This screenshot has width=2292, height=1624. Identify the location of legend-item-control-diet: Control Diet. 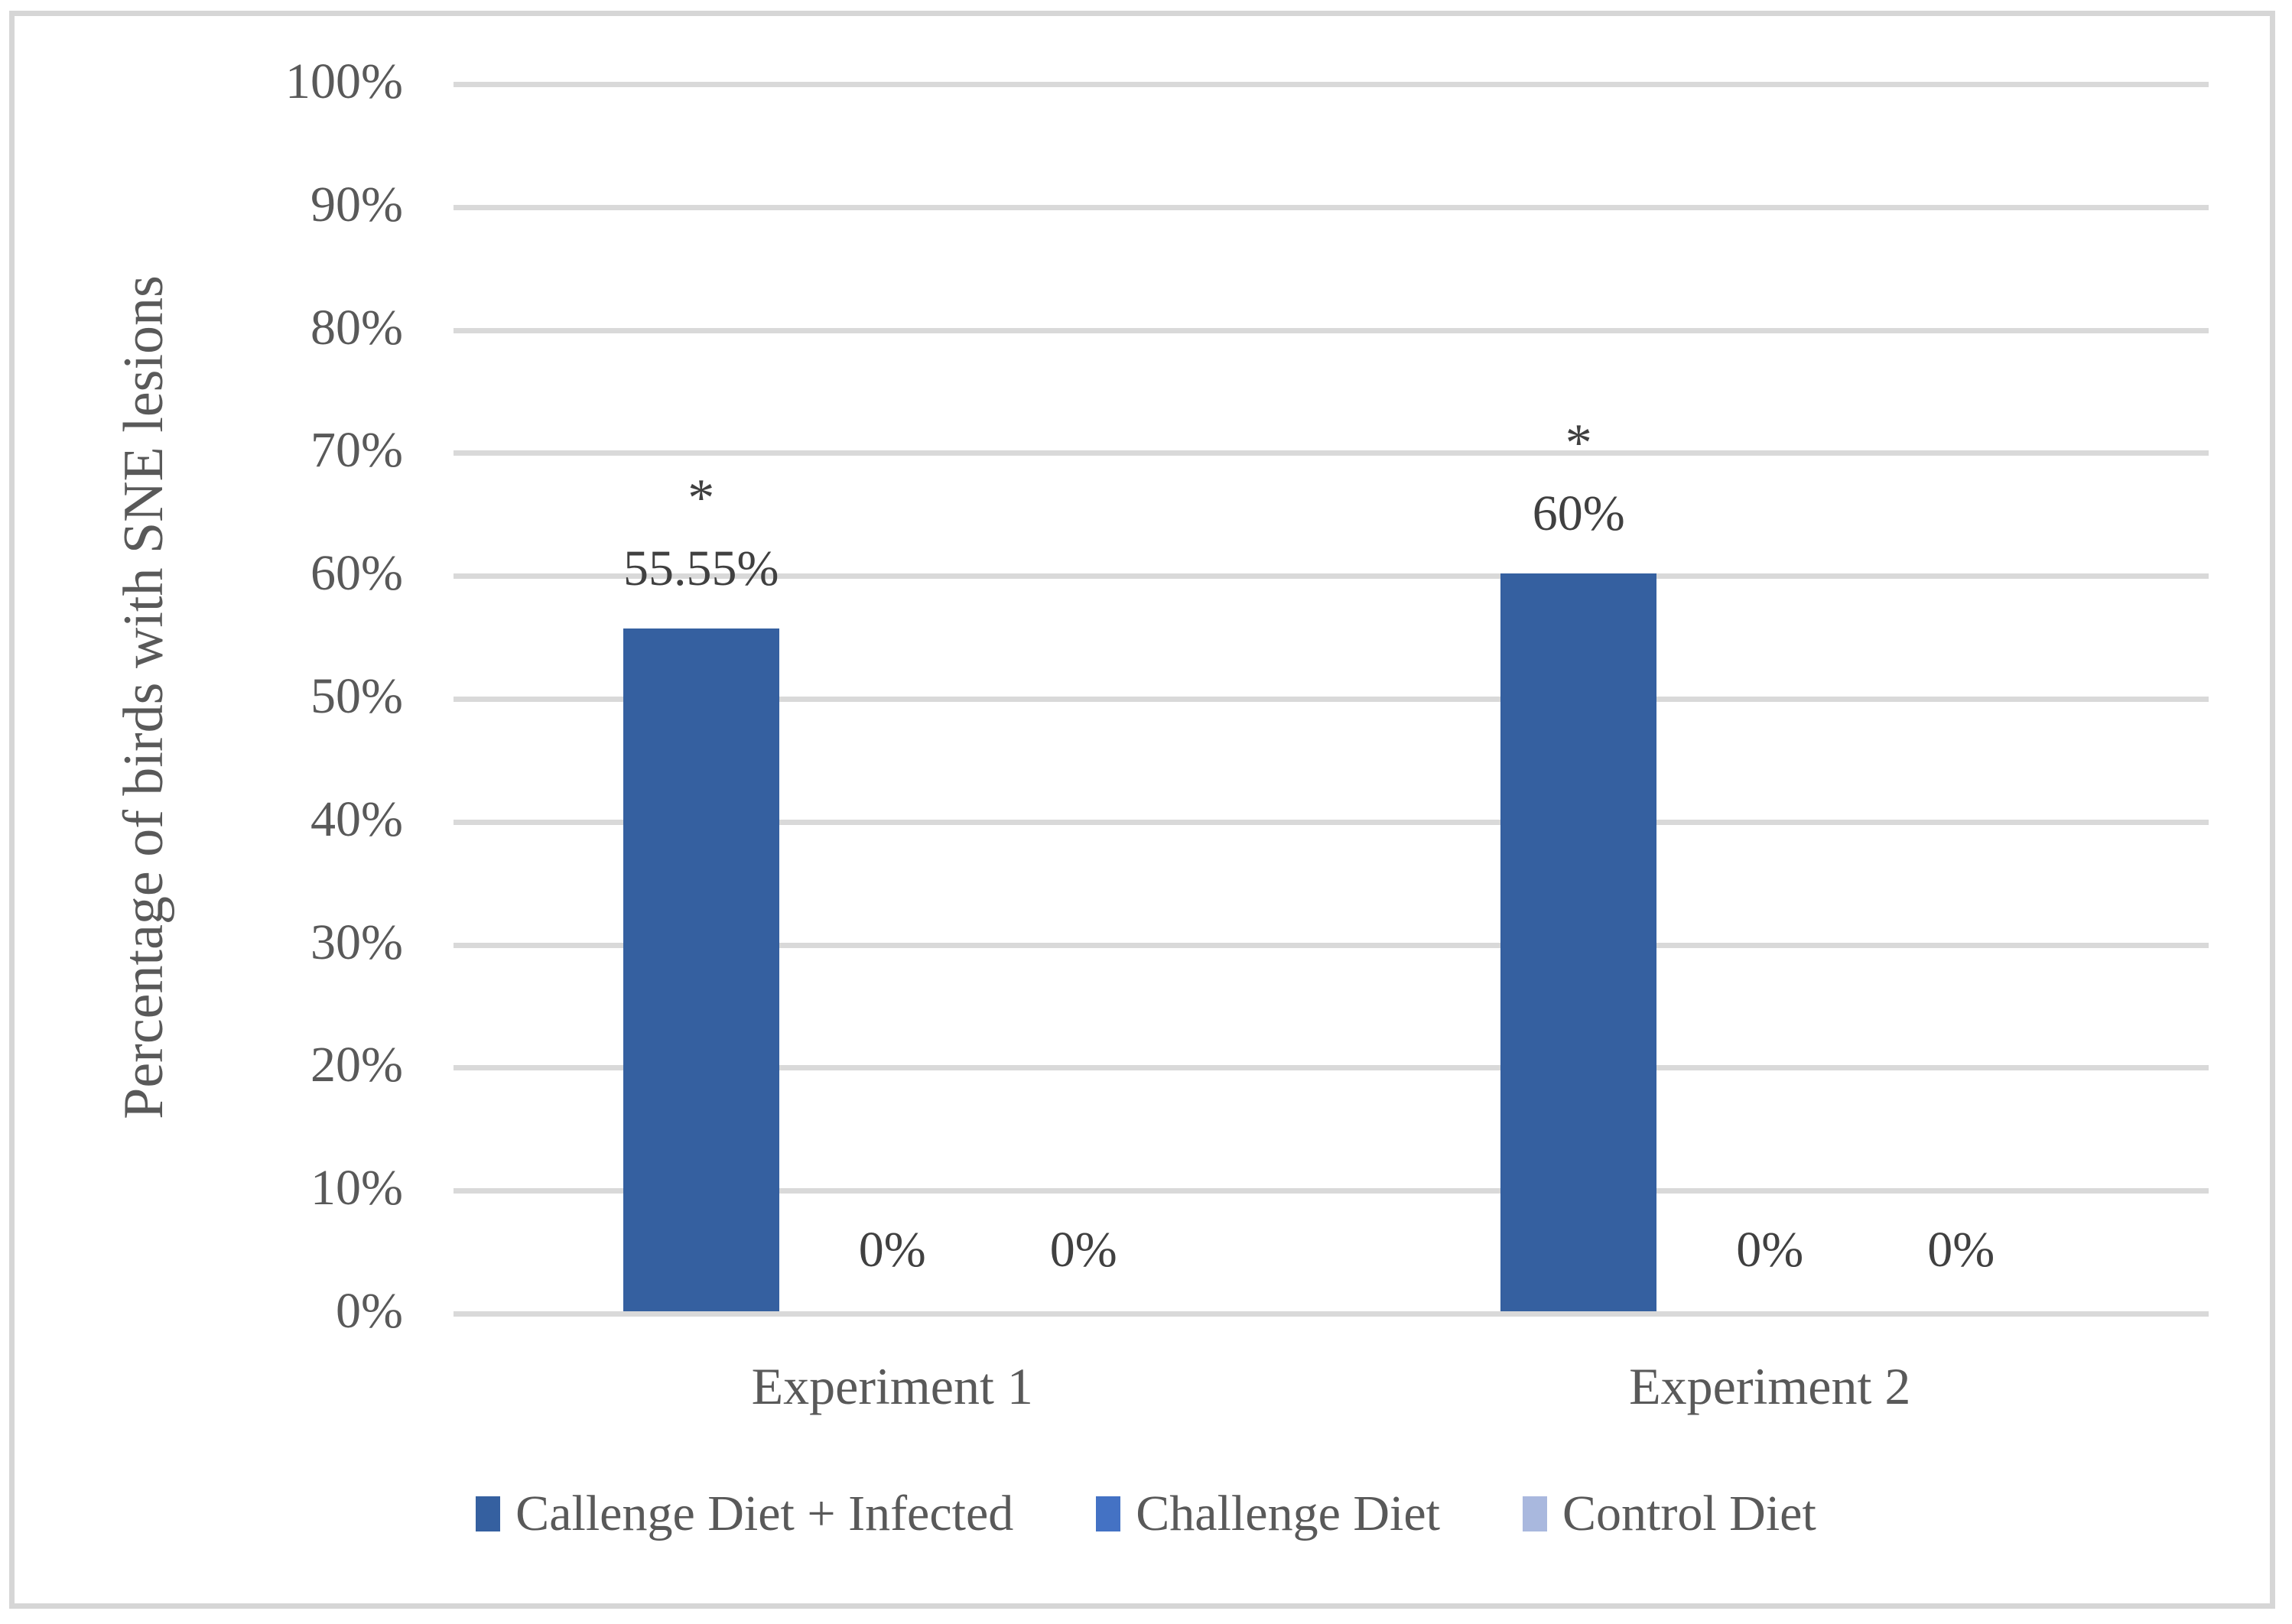
(1669, 1514).